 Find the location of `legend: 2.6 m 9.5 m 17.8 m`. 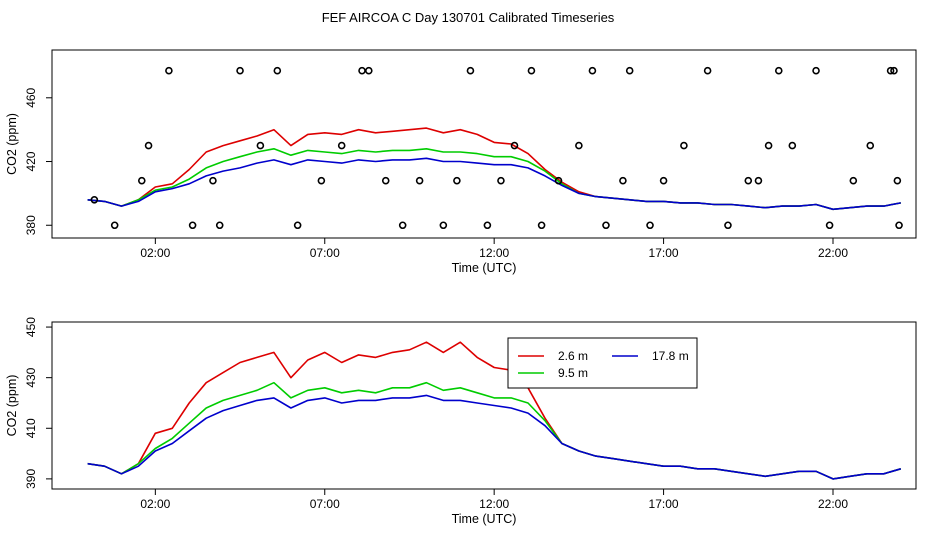

legend: 2.6 m 9.5 m 17.8 m is located at coordinates (602, 363).